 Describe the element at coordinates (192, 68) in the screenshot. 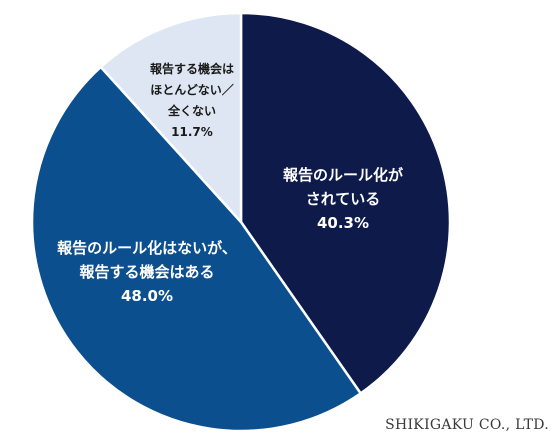

I see `slice-category-label: 報告する機会は` at that location.